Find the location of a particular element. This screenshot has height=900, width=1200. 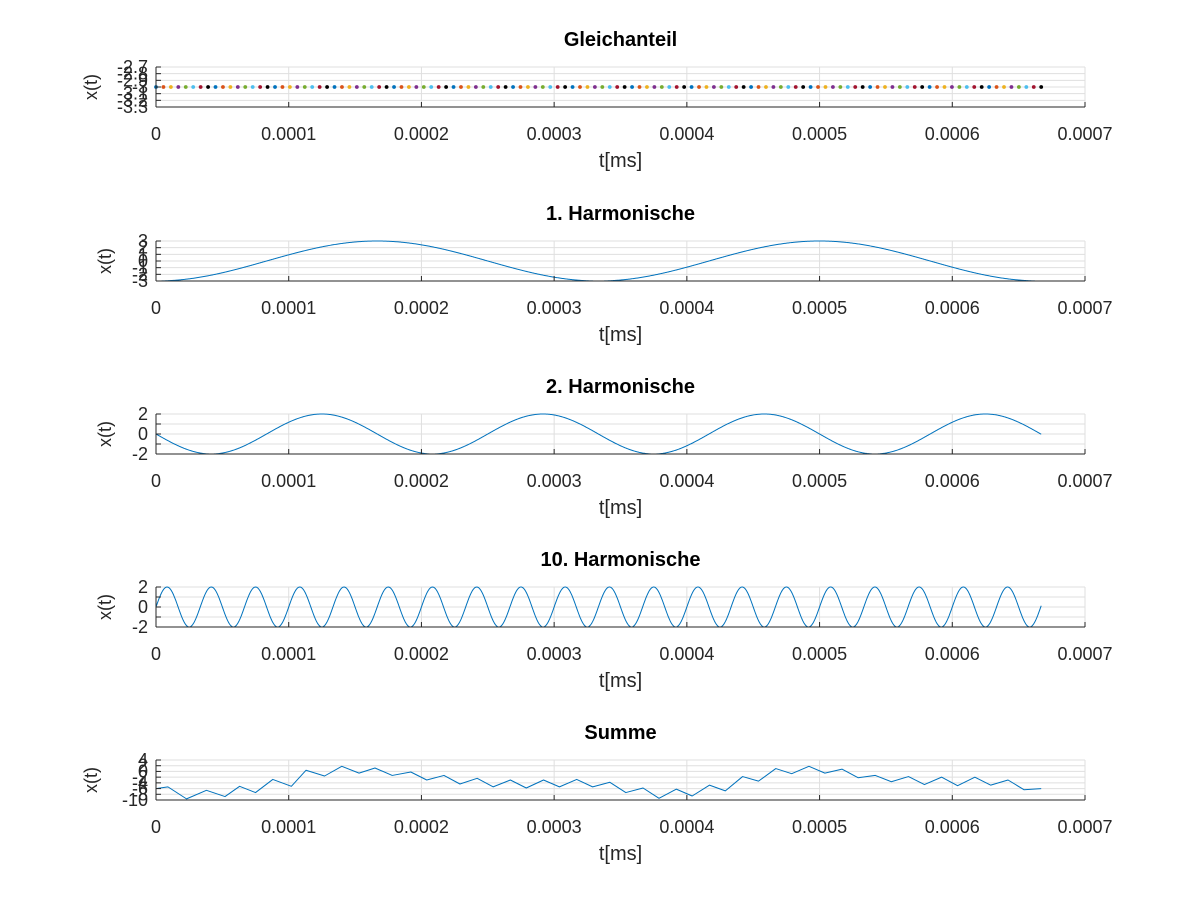

y-tick-label: -1 is located at coordinates (140, 268).